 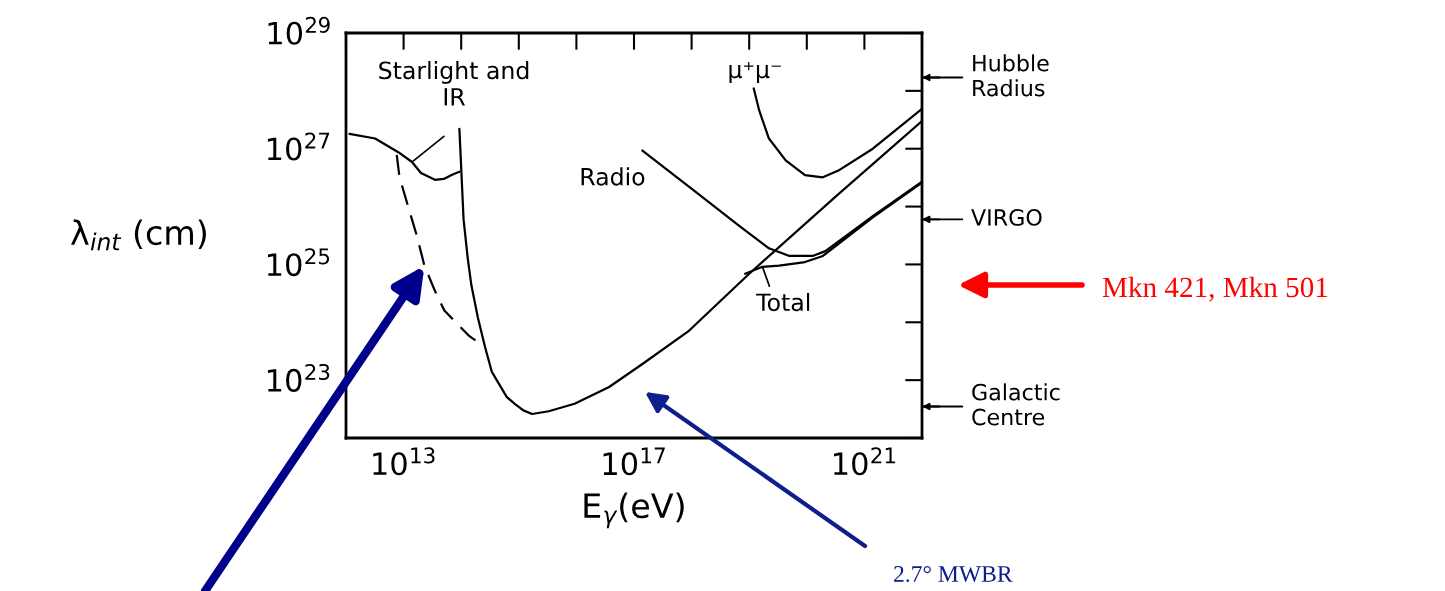 I want to click on series-label: Radio, so click(x=613, y=176).